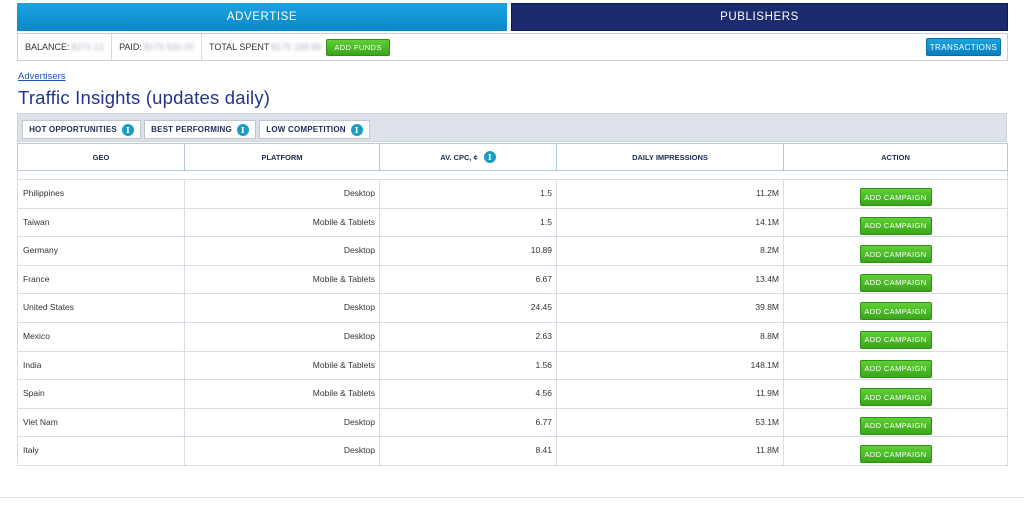 This screenshot has height=505, width=1024. What do you see at coordinates (168, 47) in the screenshot?
I see `paid-value: $175 530.00` at bounding box center [168, 47].